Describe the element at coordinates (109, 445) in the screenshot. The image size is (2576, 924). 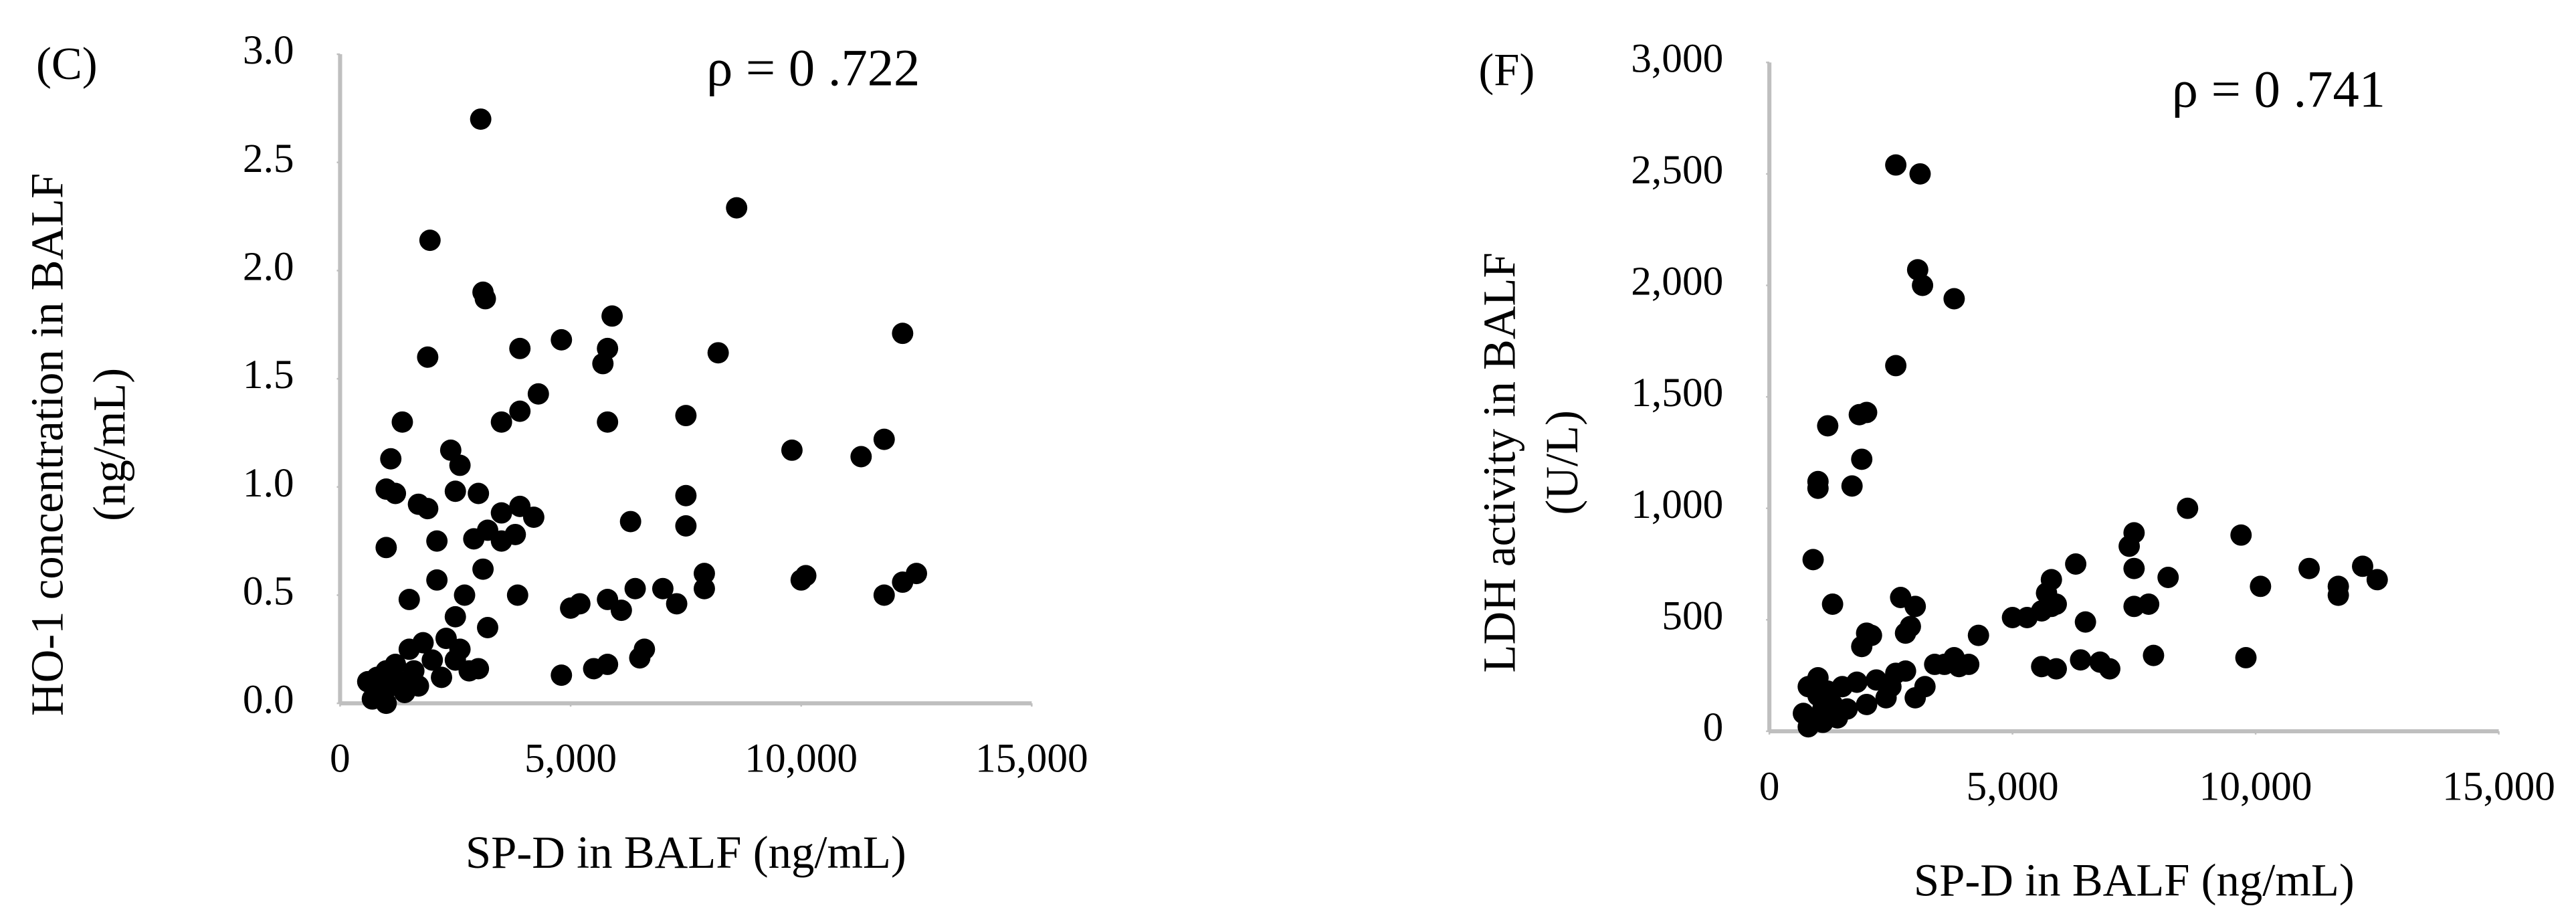
I see `y-axis-title: (ng/mL)` at that location.